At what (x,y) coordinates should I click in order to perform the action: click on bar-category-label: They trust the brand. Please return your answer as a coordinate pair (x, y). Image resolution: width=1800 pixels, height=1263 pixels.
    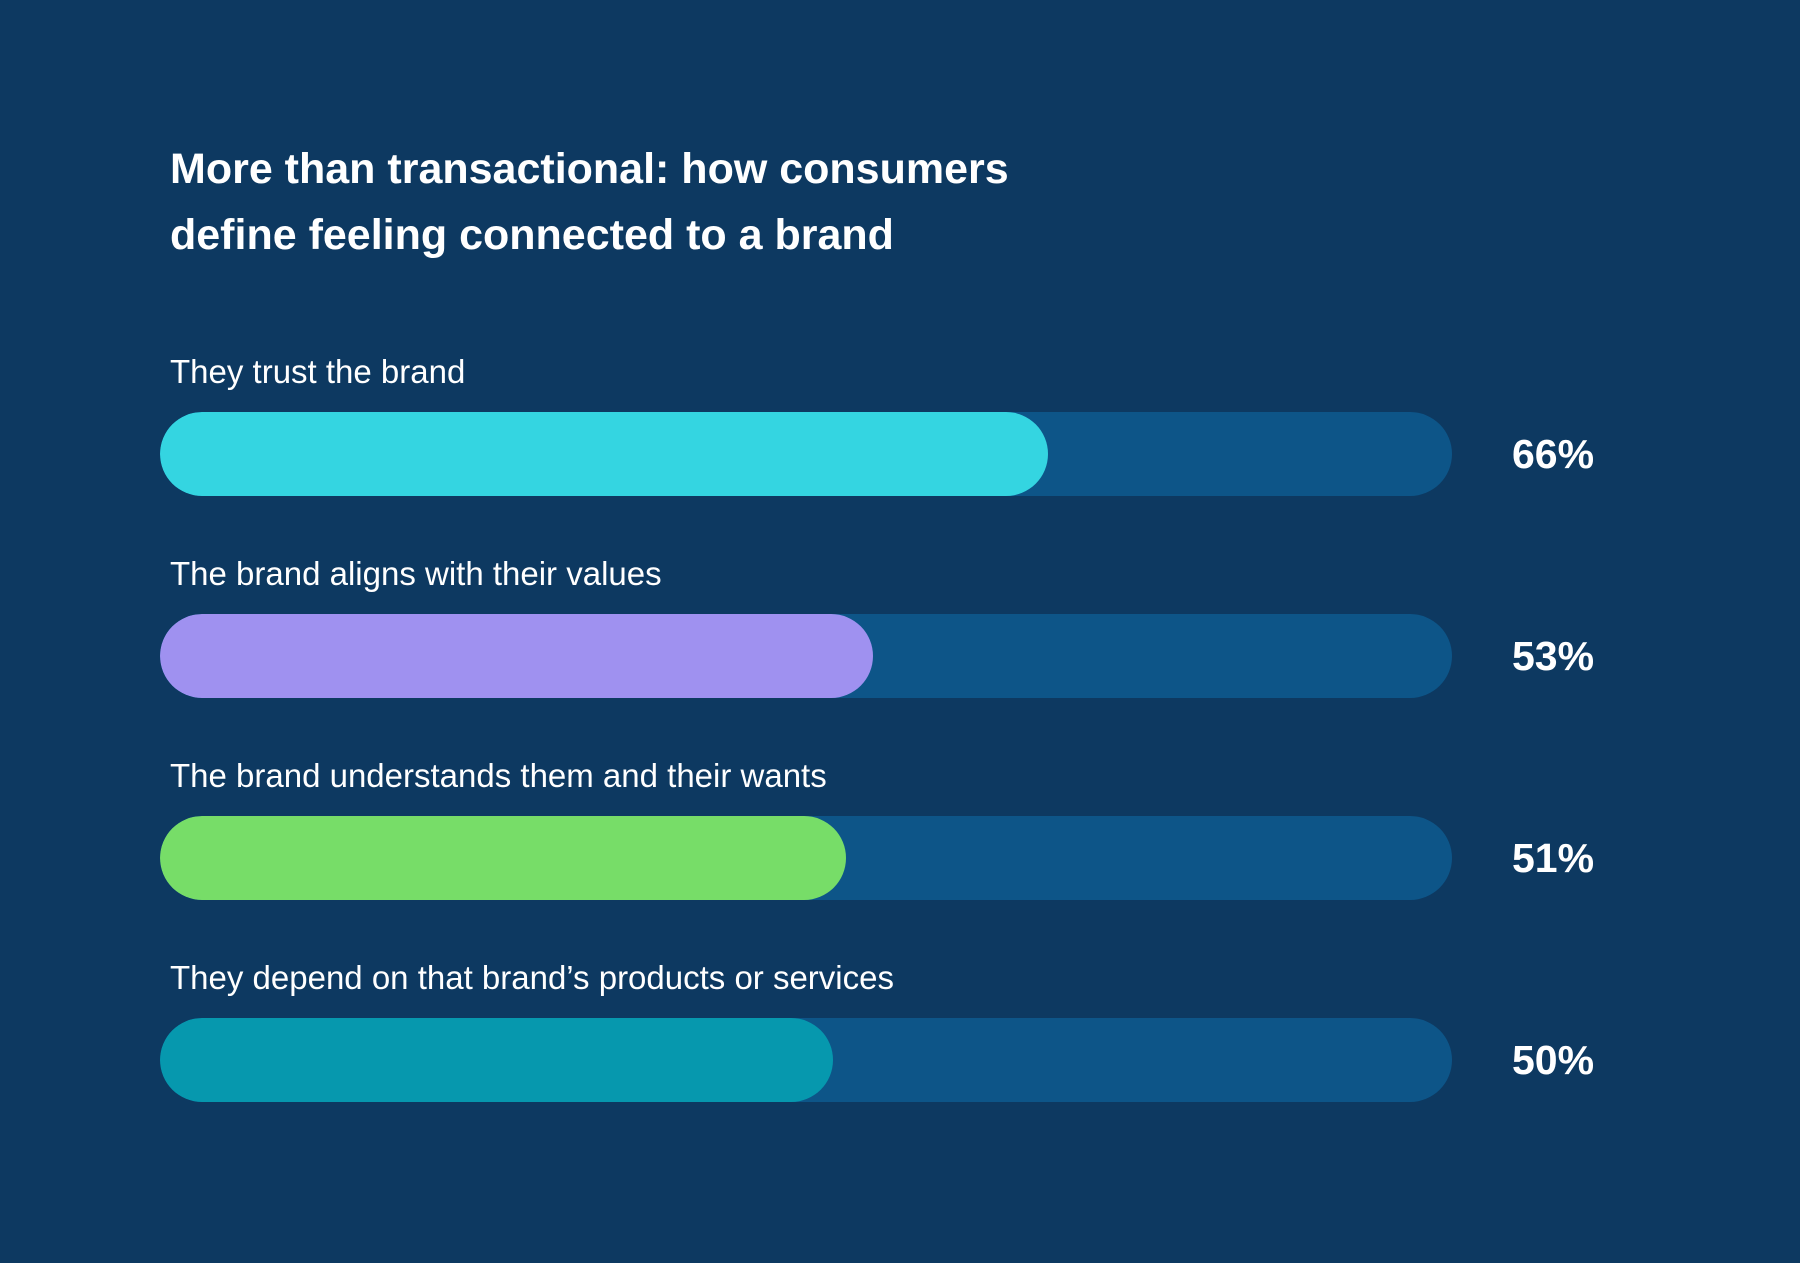
    Looking at the image, I should click on (318, 371).